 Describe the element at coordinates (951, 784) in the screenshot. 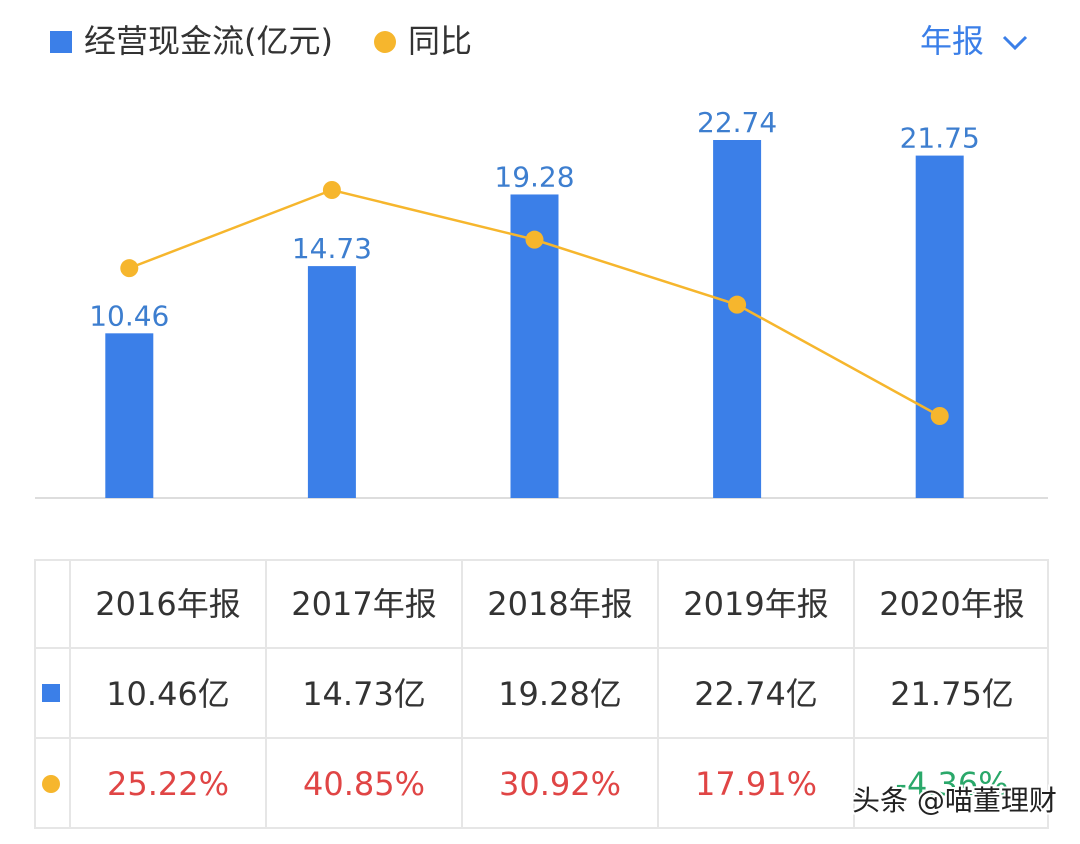

I see `table-yoy: -4.36%` at that location.